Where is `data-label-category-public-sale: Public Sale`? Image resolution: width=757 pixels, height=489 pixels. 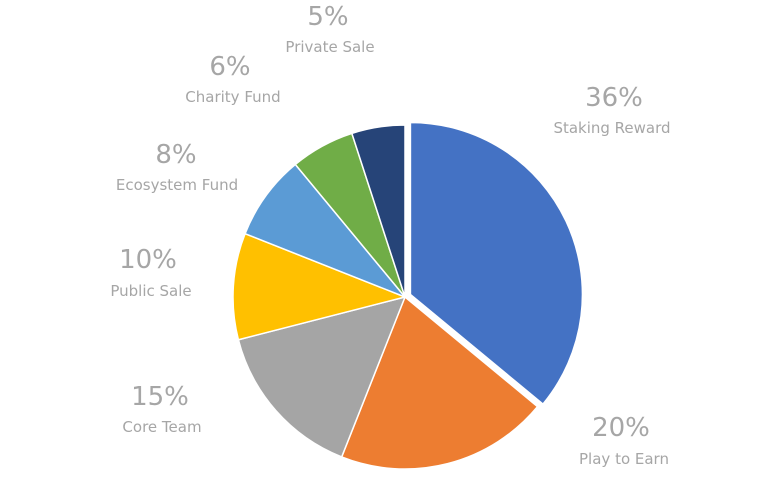
data-label-category-public-sale: Public Sale is located at coordinates (150, 291).